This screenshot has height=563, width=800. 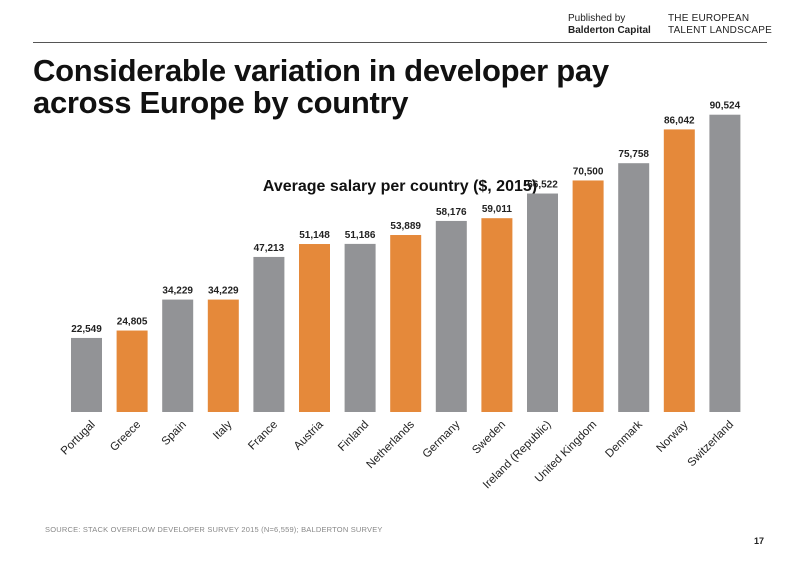 What do you see at coordinates (679, 120) in the screenshot?
I see `value-label-norway: 86,042` at bounding box center [679, 120].